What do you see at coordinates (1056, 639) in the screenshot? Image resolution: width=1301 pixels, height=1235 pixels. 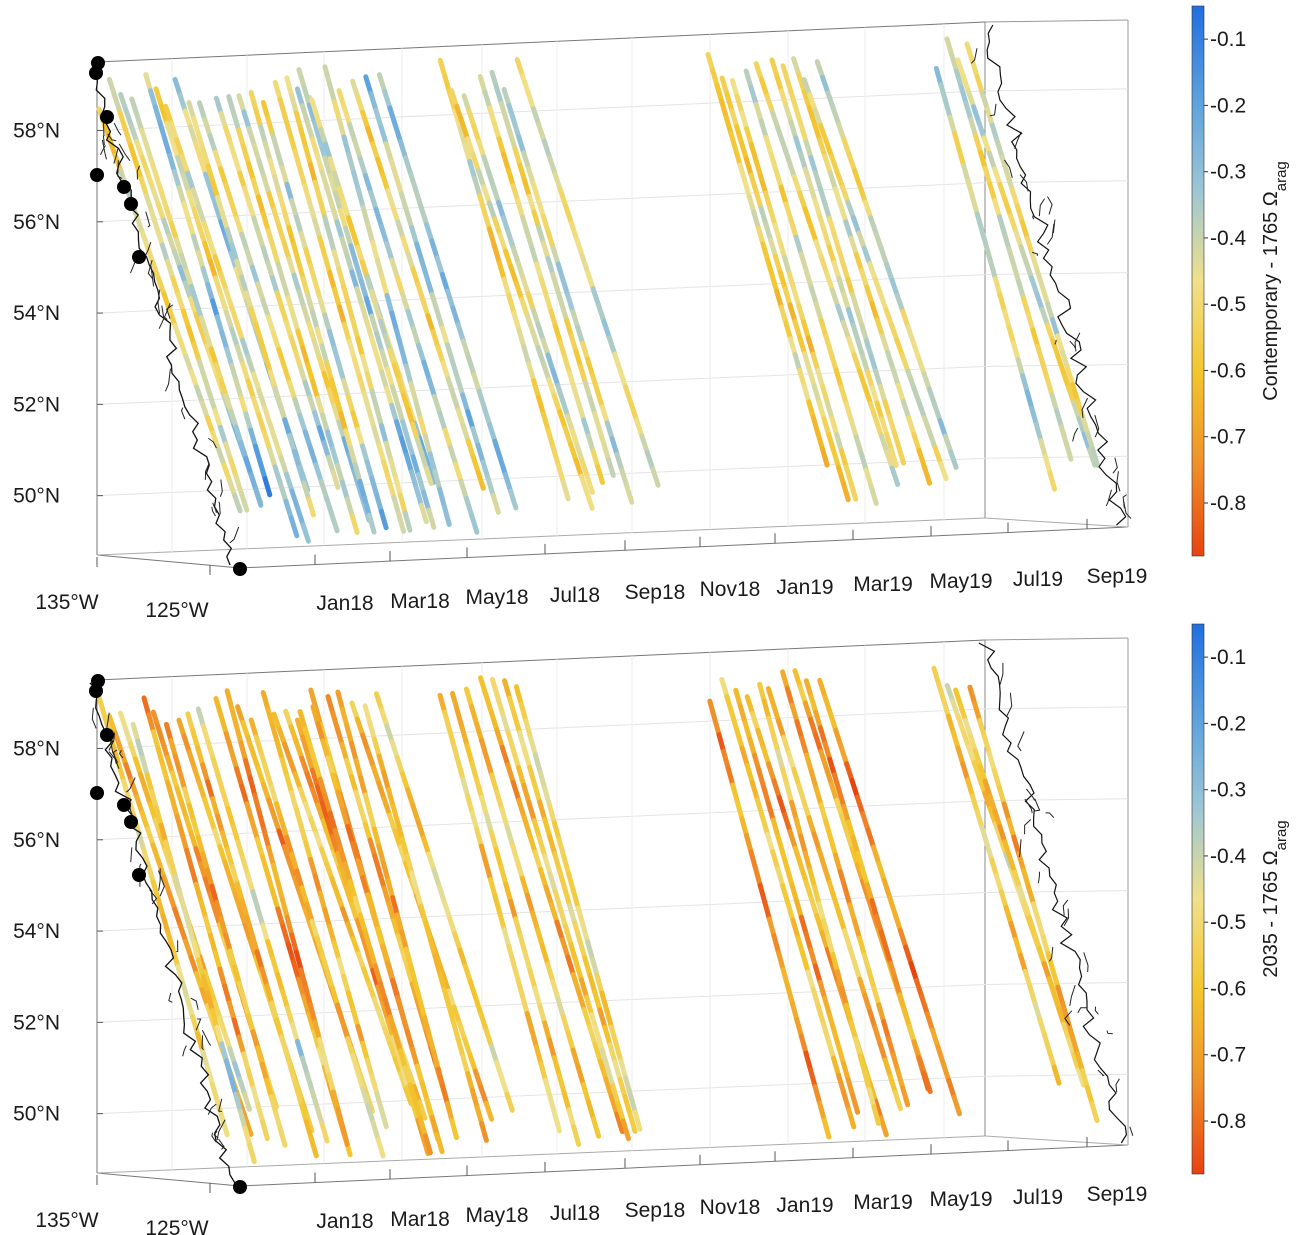 I see `axes-top-right-edge` at bounding box center [1056, 639].